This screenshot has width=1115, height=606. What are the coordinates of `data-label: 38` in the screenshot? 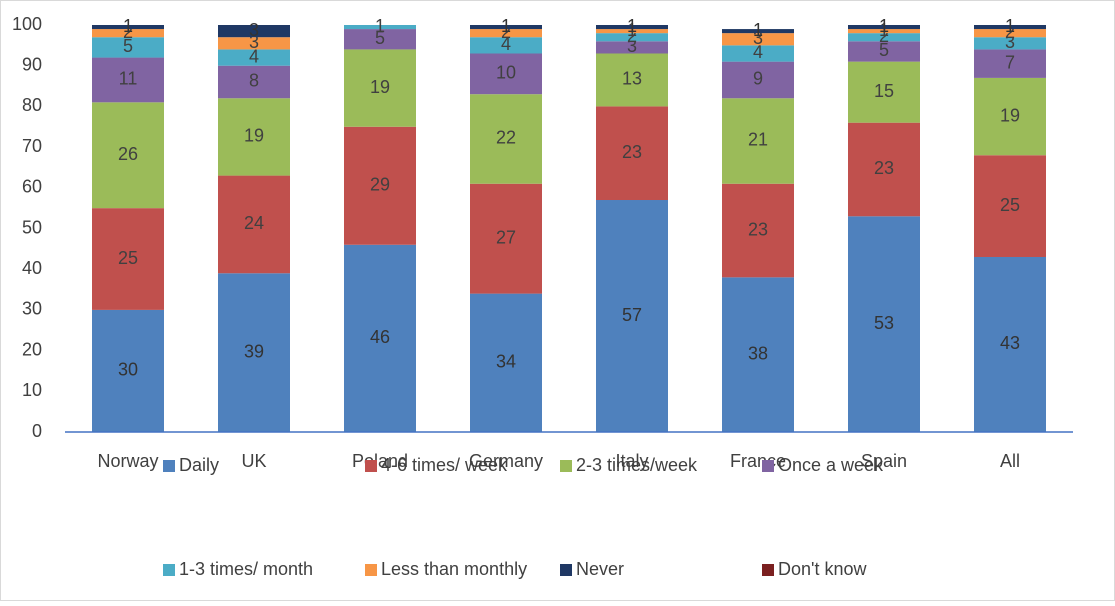 It's located at (758, 353).